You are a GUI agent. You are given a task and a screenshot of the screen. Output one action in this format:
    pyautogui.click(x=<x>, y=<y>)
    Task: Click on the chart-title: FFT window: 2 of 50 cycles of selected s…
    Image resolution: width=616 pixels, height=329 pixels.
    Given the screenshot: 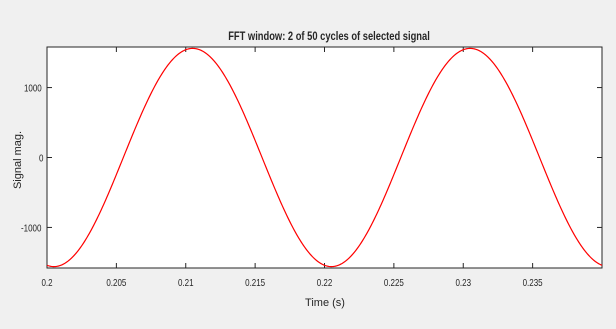 What is the action you would take?
    pyautogui.click(x=329, y=36)
    